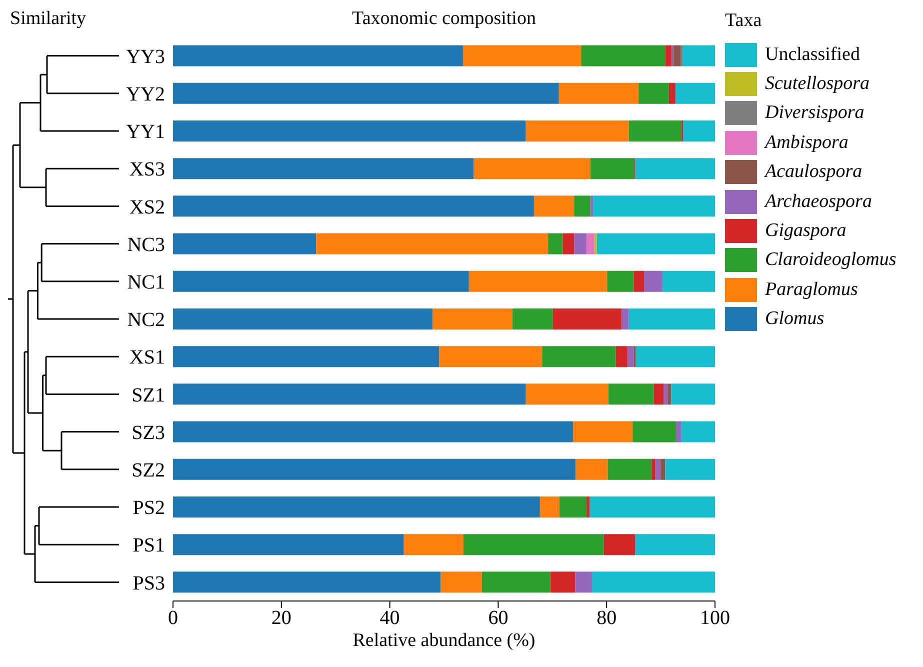  Describe the element at coordinates (498, 618) in the screenshot. I see `x-tick-label: 60` at that location.